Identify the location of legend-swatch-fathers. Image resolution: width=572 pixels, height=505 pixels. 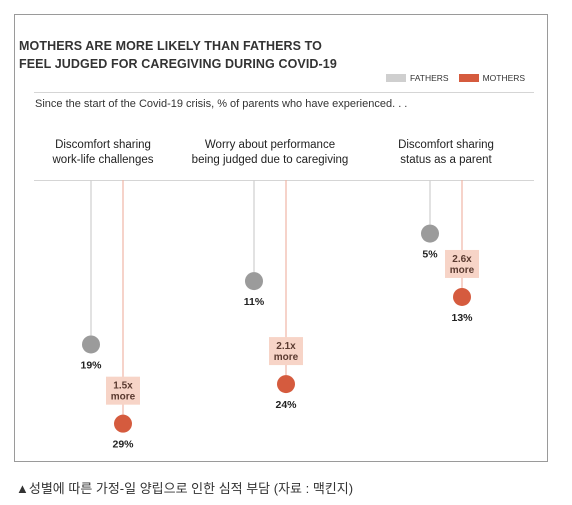
(396, 78).